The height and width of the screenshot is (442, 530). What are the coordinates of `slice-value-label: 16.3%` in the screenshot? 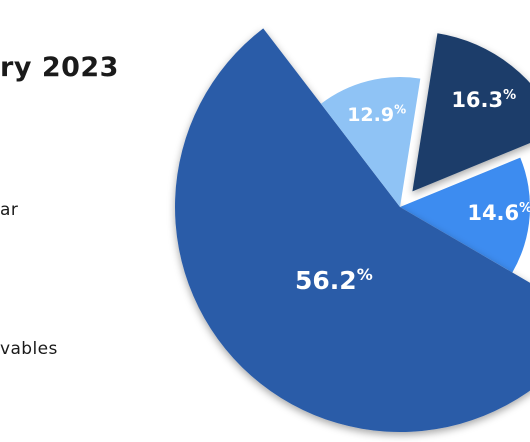 It's located at (483, 100).